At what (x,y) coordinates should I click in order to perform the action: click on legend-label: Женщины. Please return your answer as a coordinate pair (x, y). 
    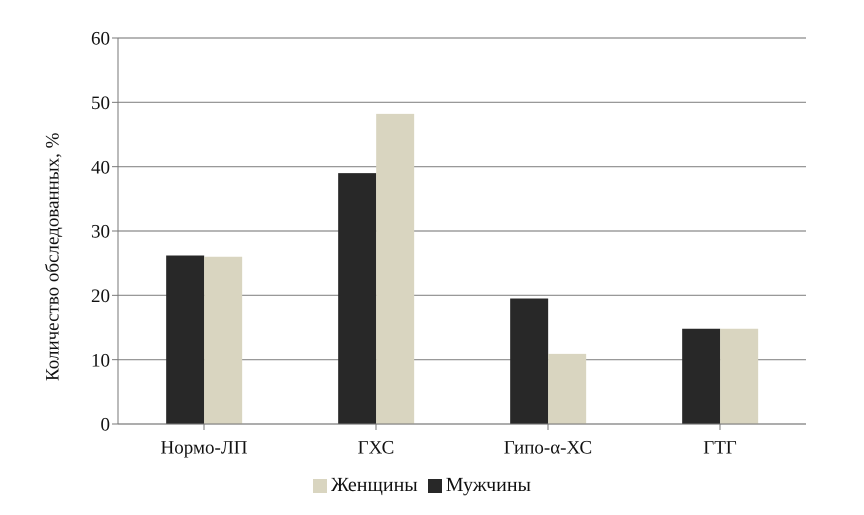
    Looking at the image, I should click on (374, 485).